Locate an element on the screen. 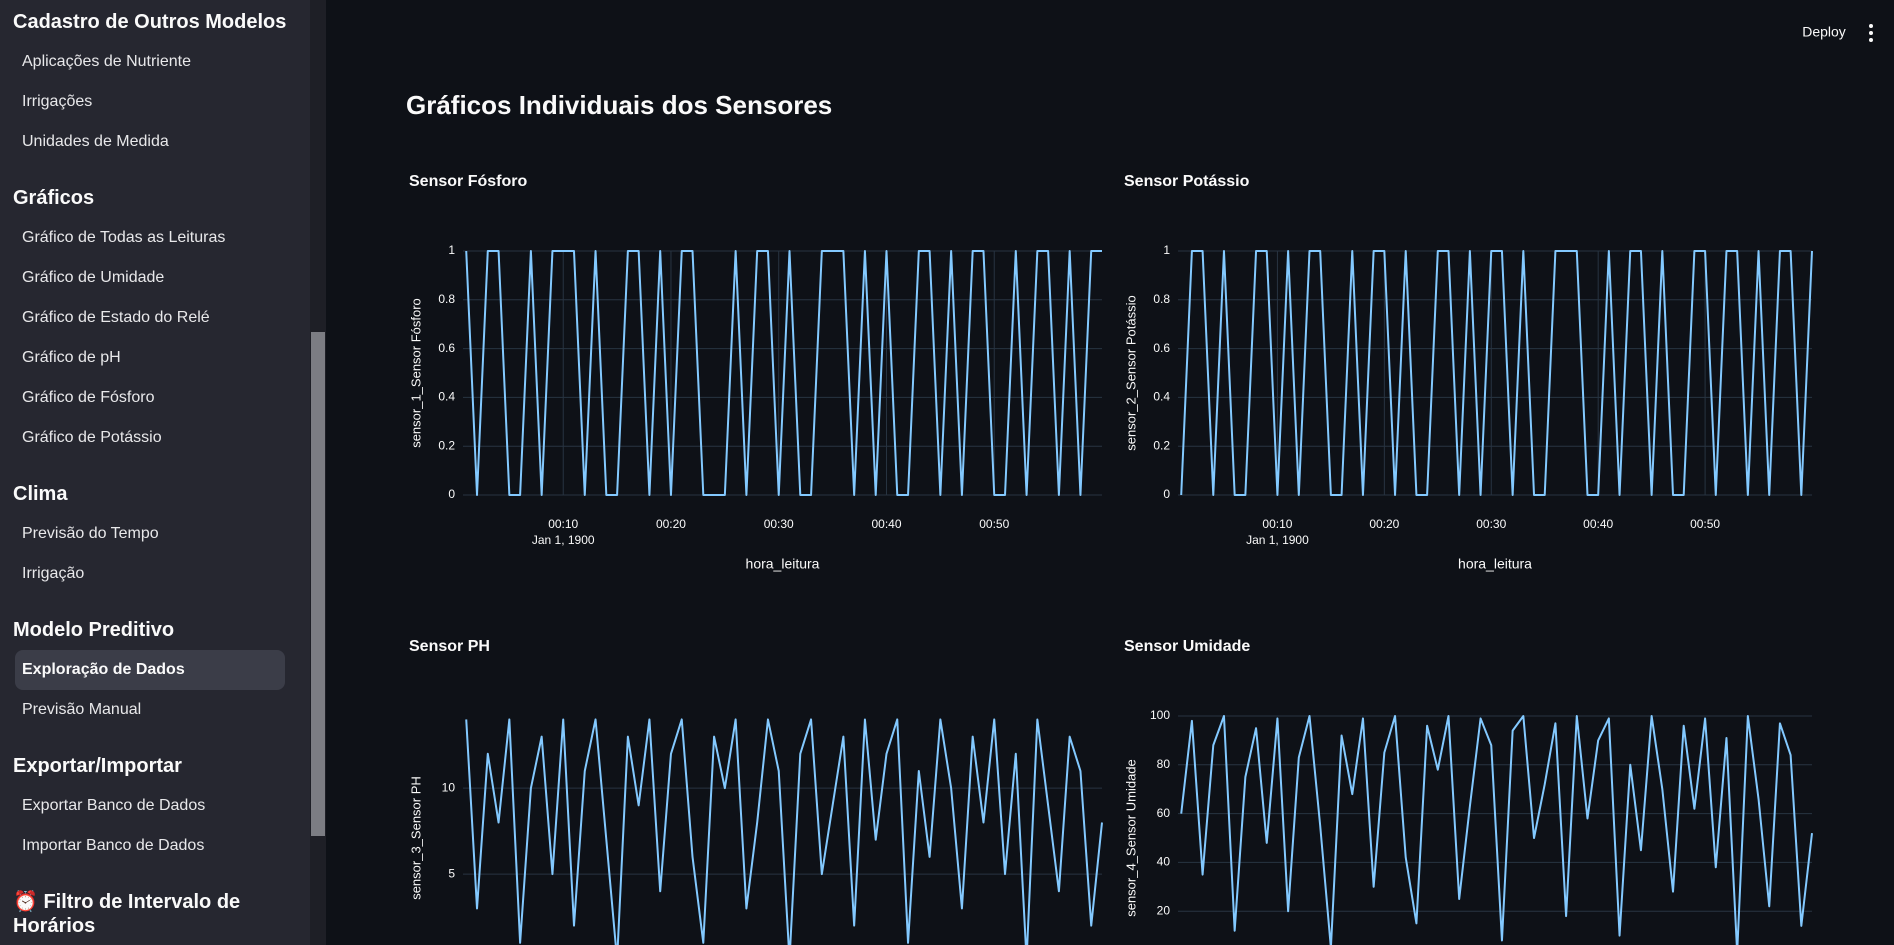 This screenshot has height=945, width=1894. page-title: Gráficos Individuais dos Sensores is located at coordinates (619, 105).